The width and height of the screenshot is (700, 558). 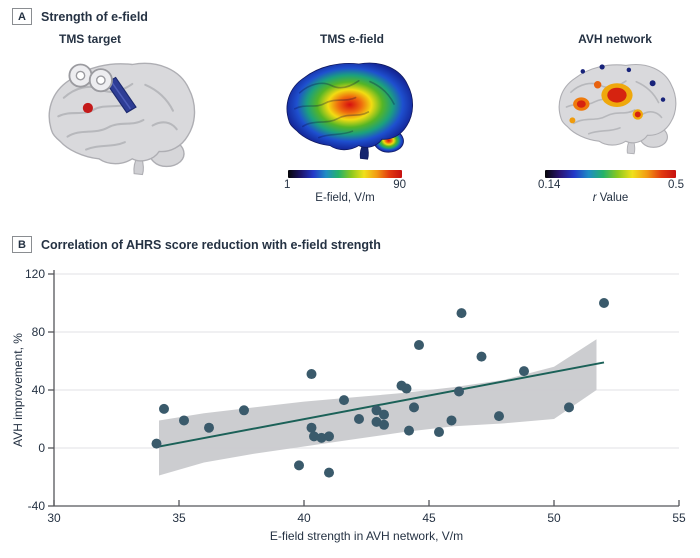 What do you see at coordinates (366, 536) in the screenshot?
I see `x-axis-title: E-field strength in AVH network, V/m` at bounding box center [366, 536].